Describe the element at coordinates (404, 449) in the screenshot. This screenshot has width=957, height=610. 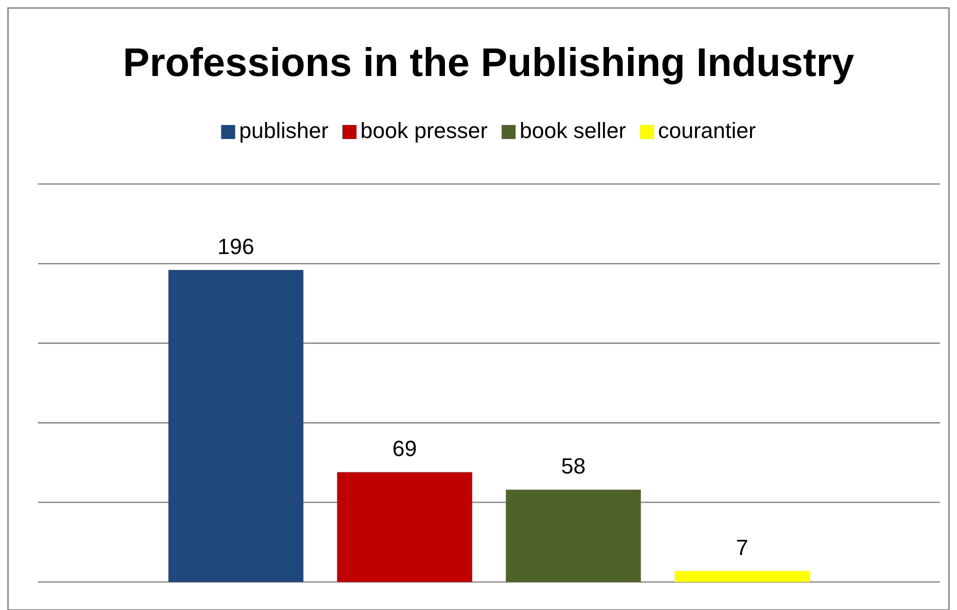
I see `data-label: 69` at that location.